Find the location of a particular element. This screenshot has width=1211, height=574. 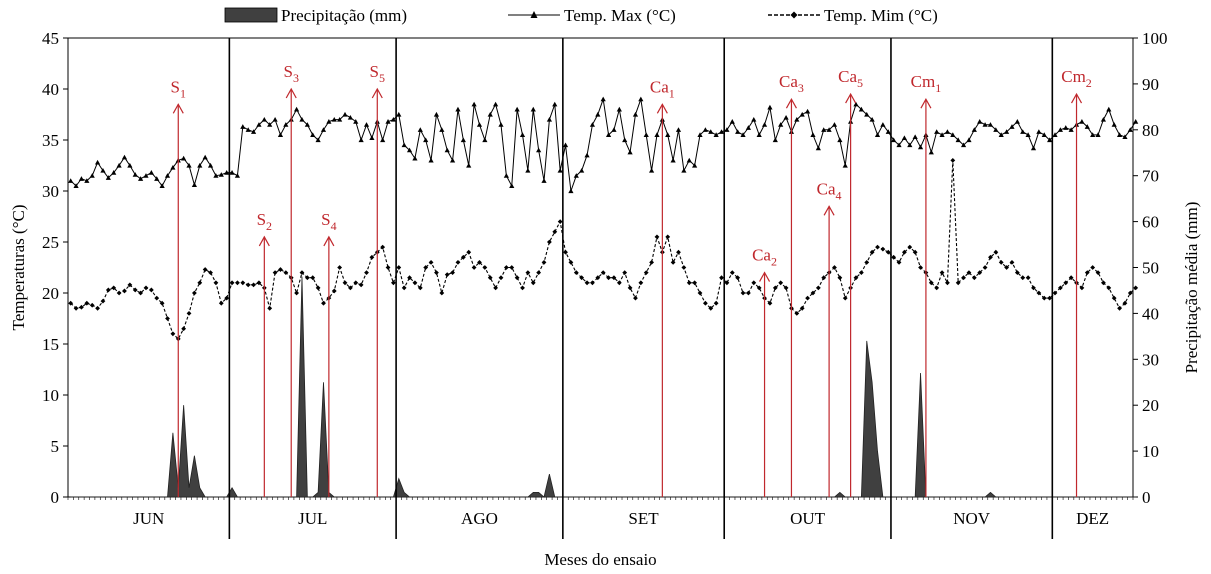

left-tick-label: 0 is located at coordinates (55, 497).